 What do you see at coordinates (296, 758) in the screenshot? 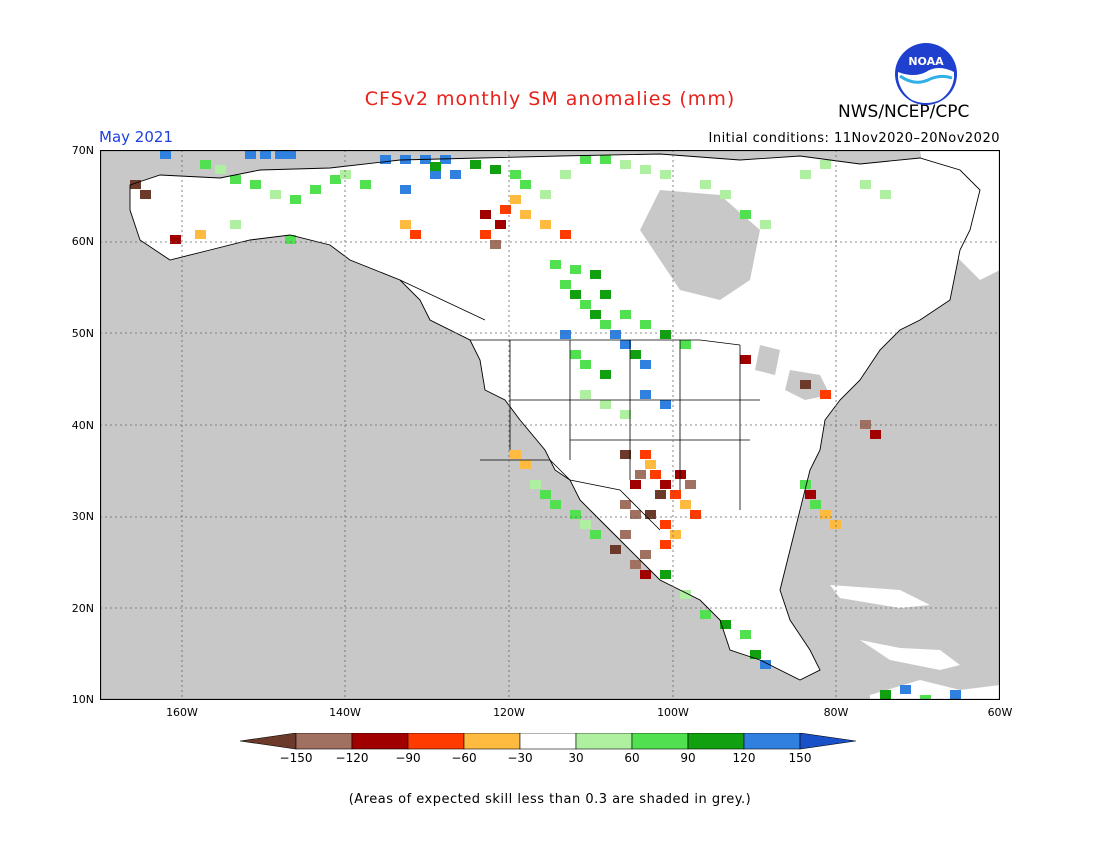
I see `colorbar-tick-label: −150` at bounding box center [296, 758].